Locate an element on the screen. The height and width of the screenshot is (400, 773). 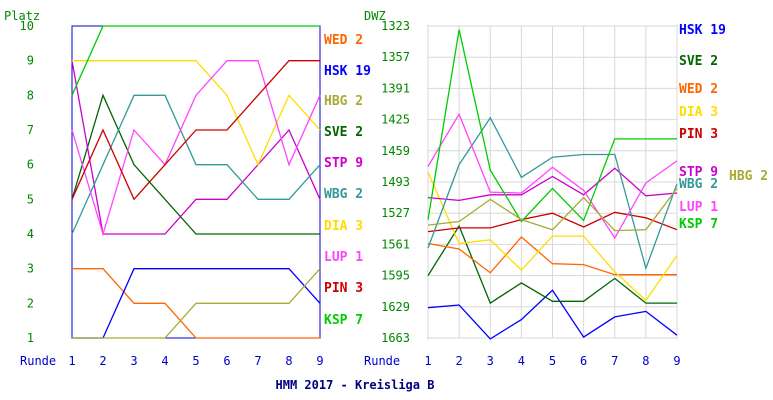
y-axis-label: Platz is located at coordinates (22, 16).